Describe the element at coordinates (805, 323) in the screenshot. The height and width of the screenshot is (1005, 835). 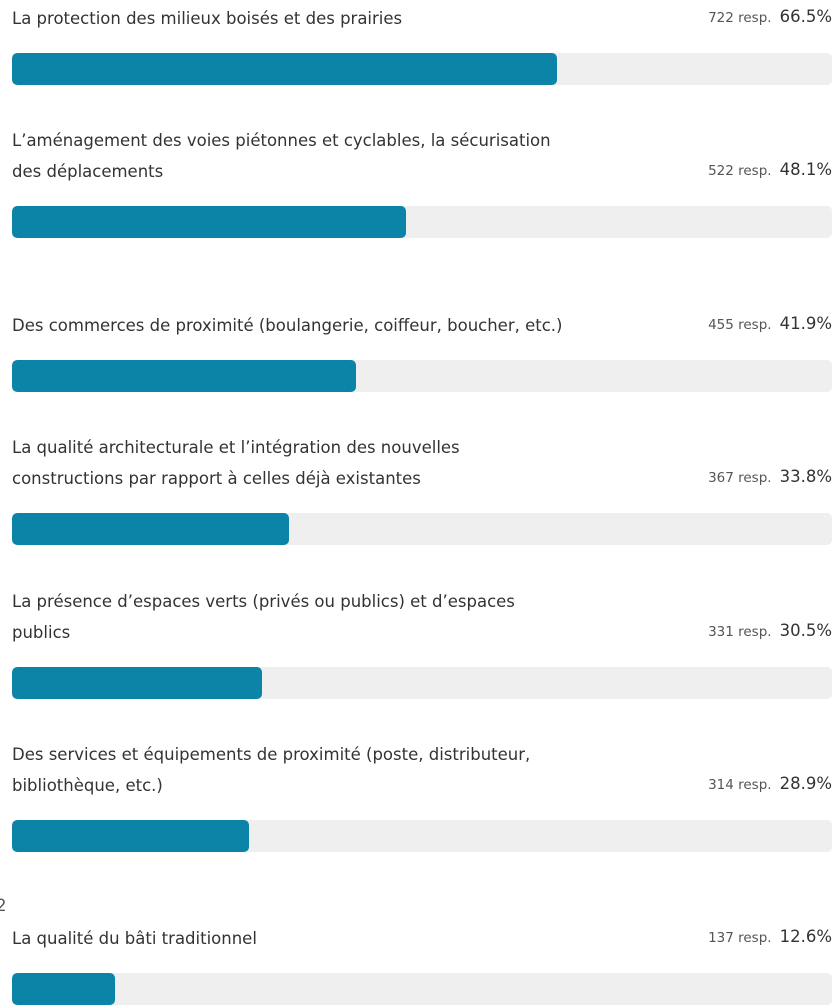
I see `percentage: 41.9%` at that location.